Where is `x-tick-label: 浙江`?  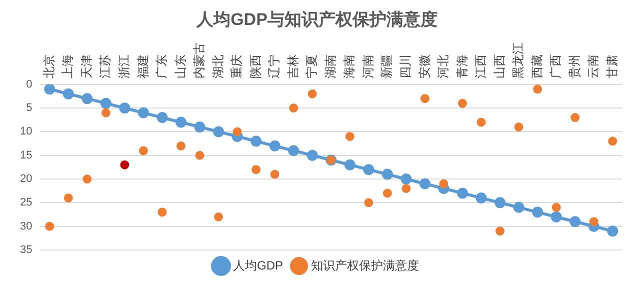 x-tick-label: 浙江 is located at coordinates (124, 66).